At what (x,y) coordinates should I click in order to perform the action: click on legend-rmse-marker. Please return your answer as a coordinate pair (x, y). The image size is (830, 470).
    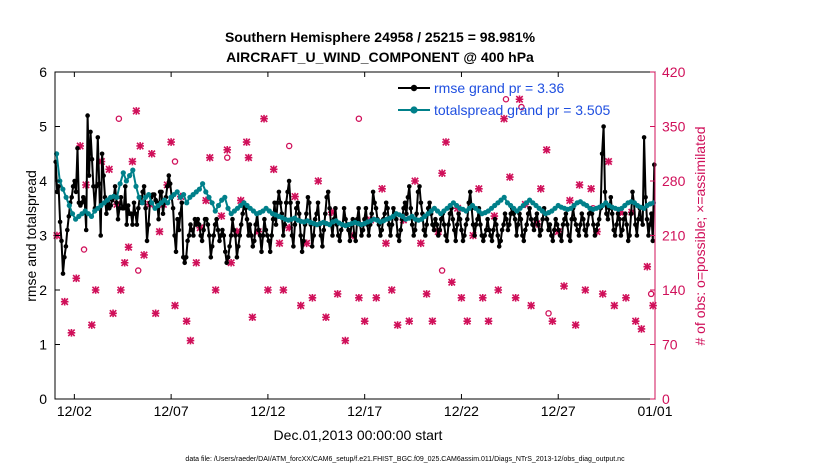
    Looking at the image, I should click on (414, 88).